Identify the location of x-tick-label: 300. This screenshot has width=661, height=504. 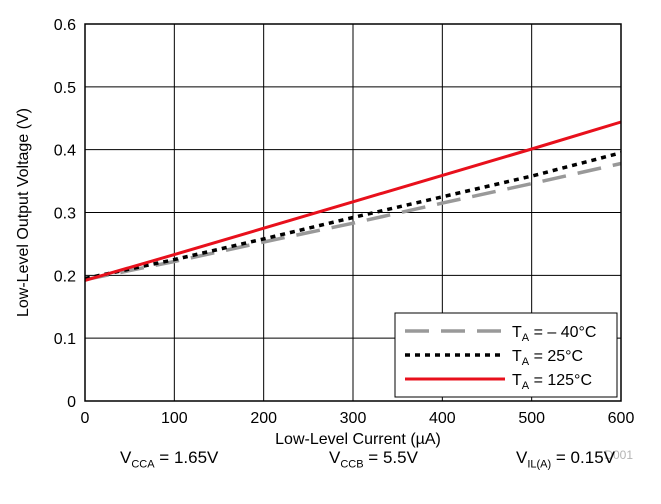
(353, 418).